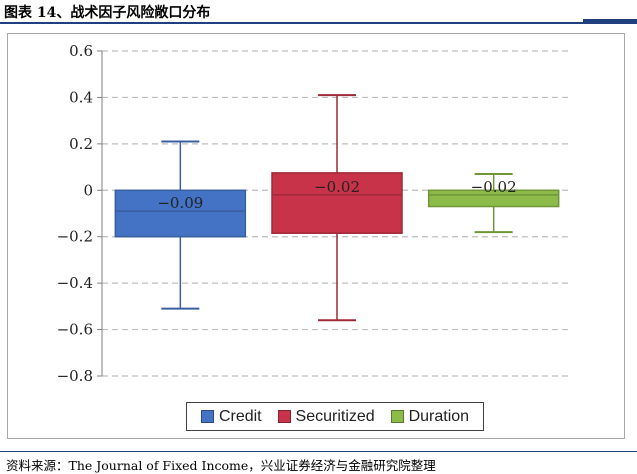  What do you see at coordinates (439, 416) in the screenshot?
I see `legend-label-duration: Duration` at bounding box center [439, 416].